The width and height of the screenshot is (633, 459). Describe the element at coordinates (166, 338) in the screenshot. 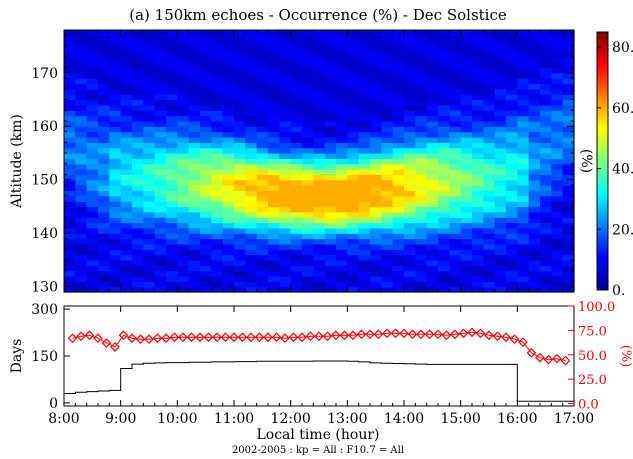

I see `percent-marker` at that location.